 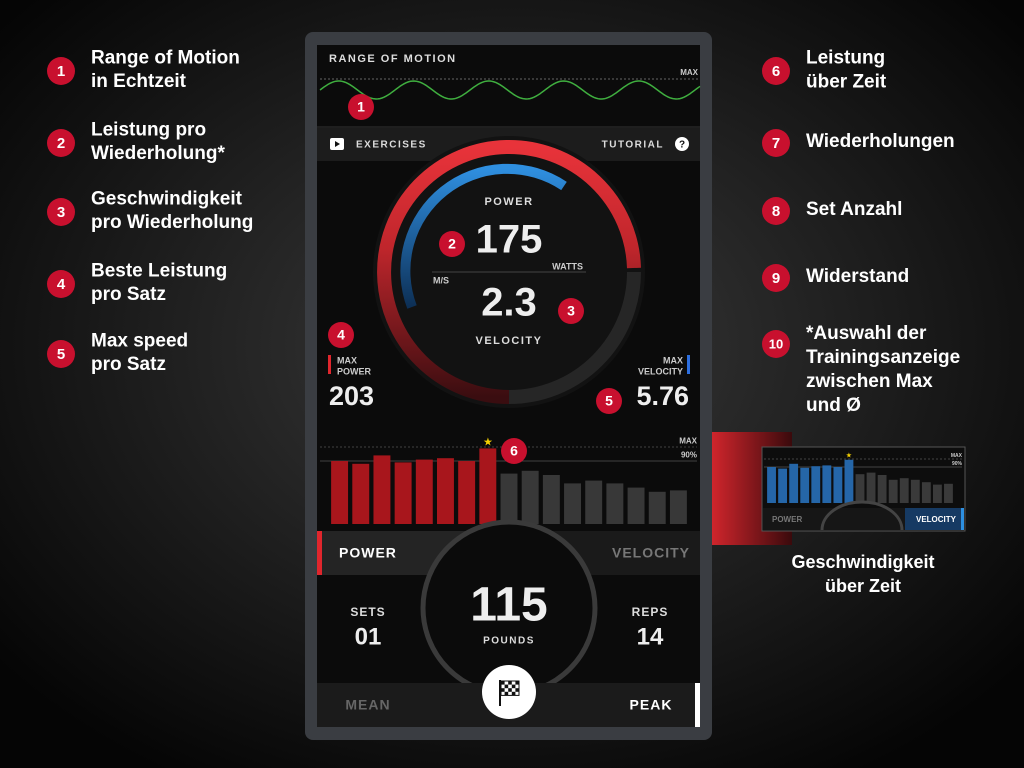 I want to click on inset-power-label: POWER, so click(x=787, y=519).